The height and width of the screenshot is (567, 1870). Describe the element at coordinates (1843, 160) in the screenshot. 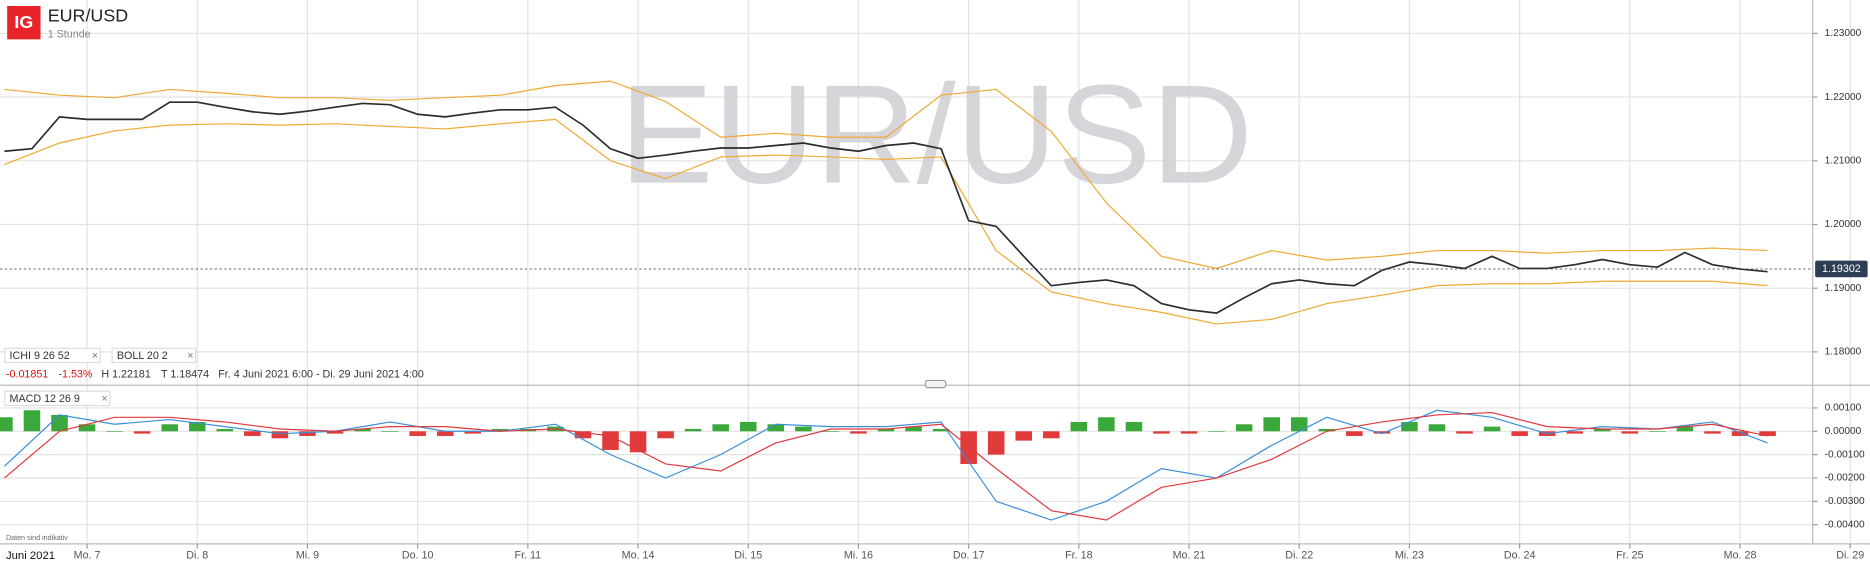

I see `y-tick-label: 1.21000` at that location.